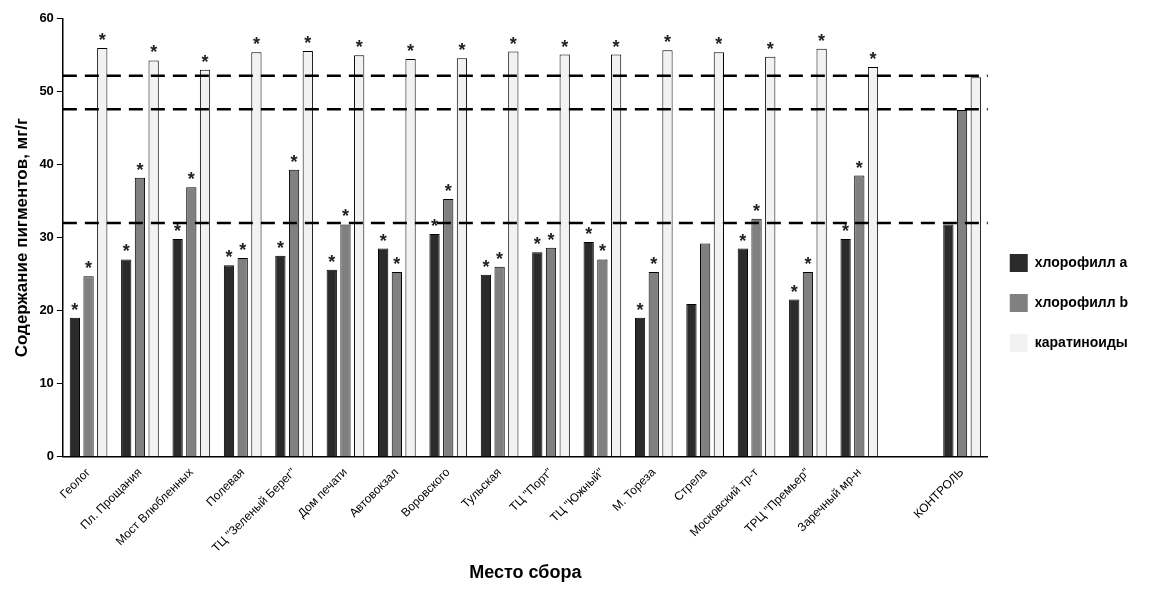  Describe the element at coordinates (526, 572) in the screenshot. I see `x-axis-title: Место сбора` at that location.